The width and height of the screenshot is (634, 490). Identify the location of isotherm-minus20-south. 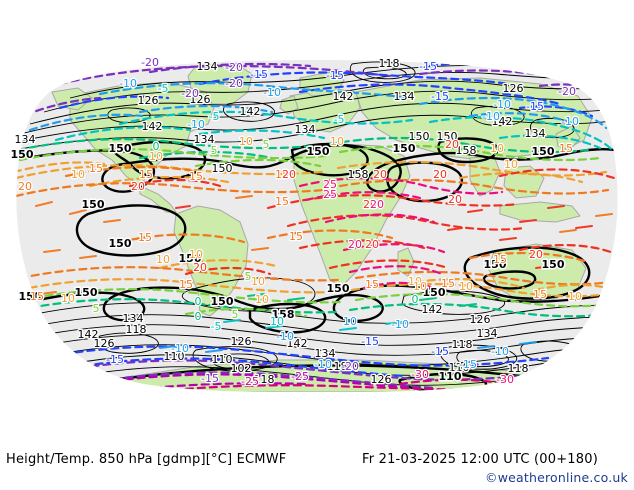
(306, 374).